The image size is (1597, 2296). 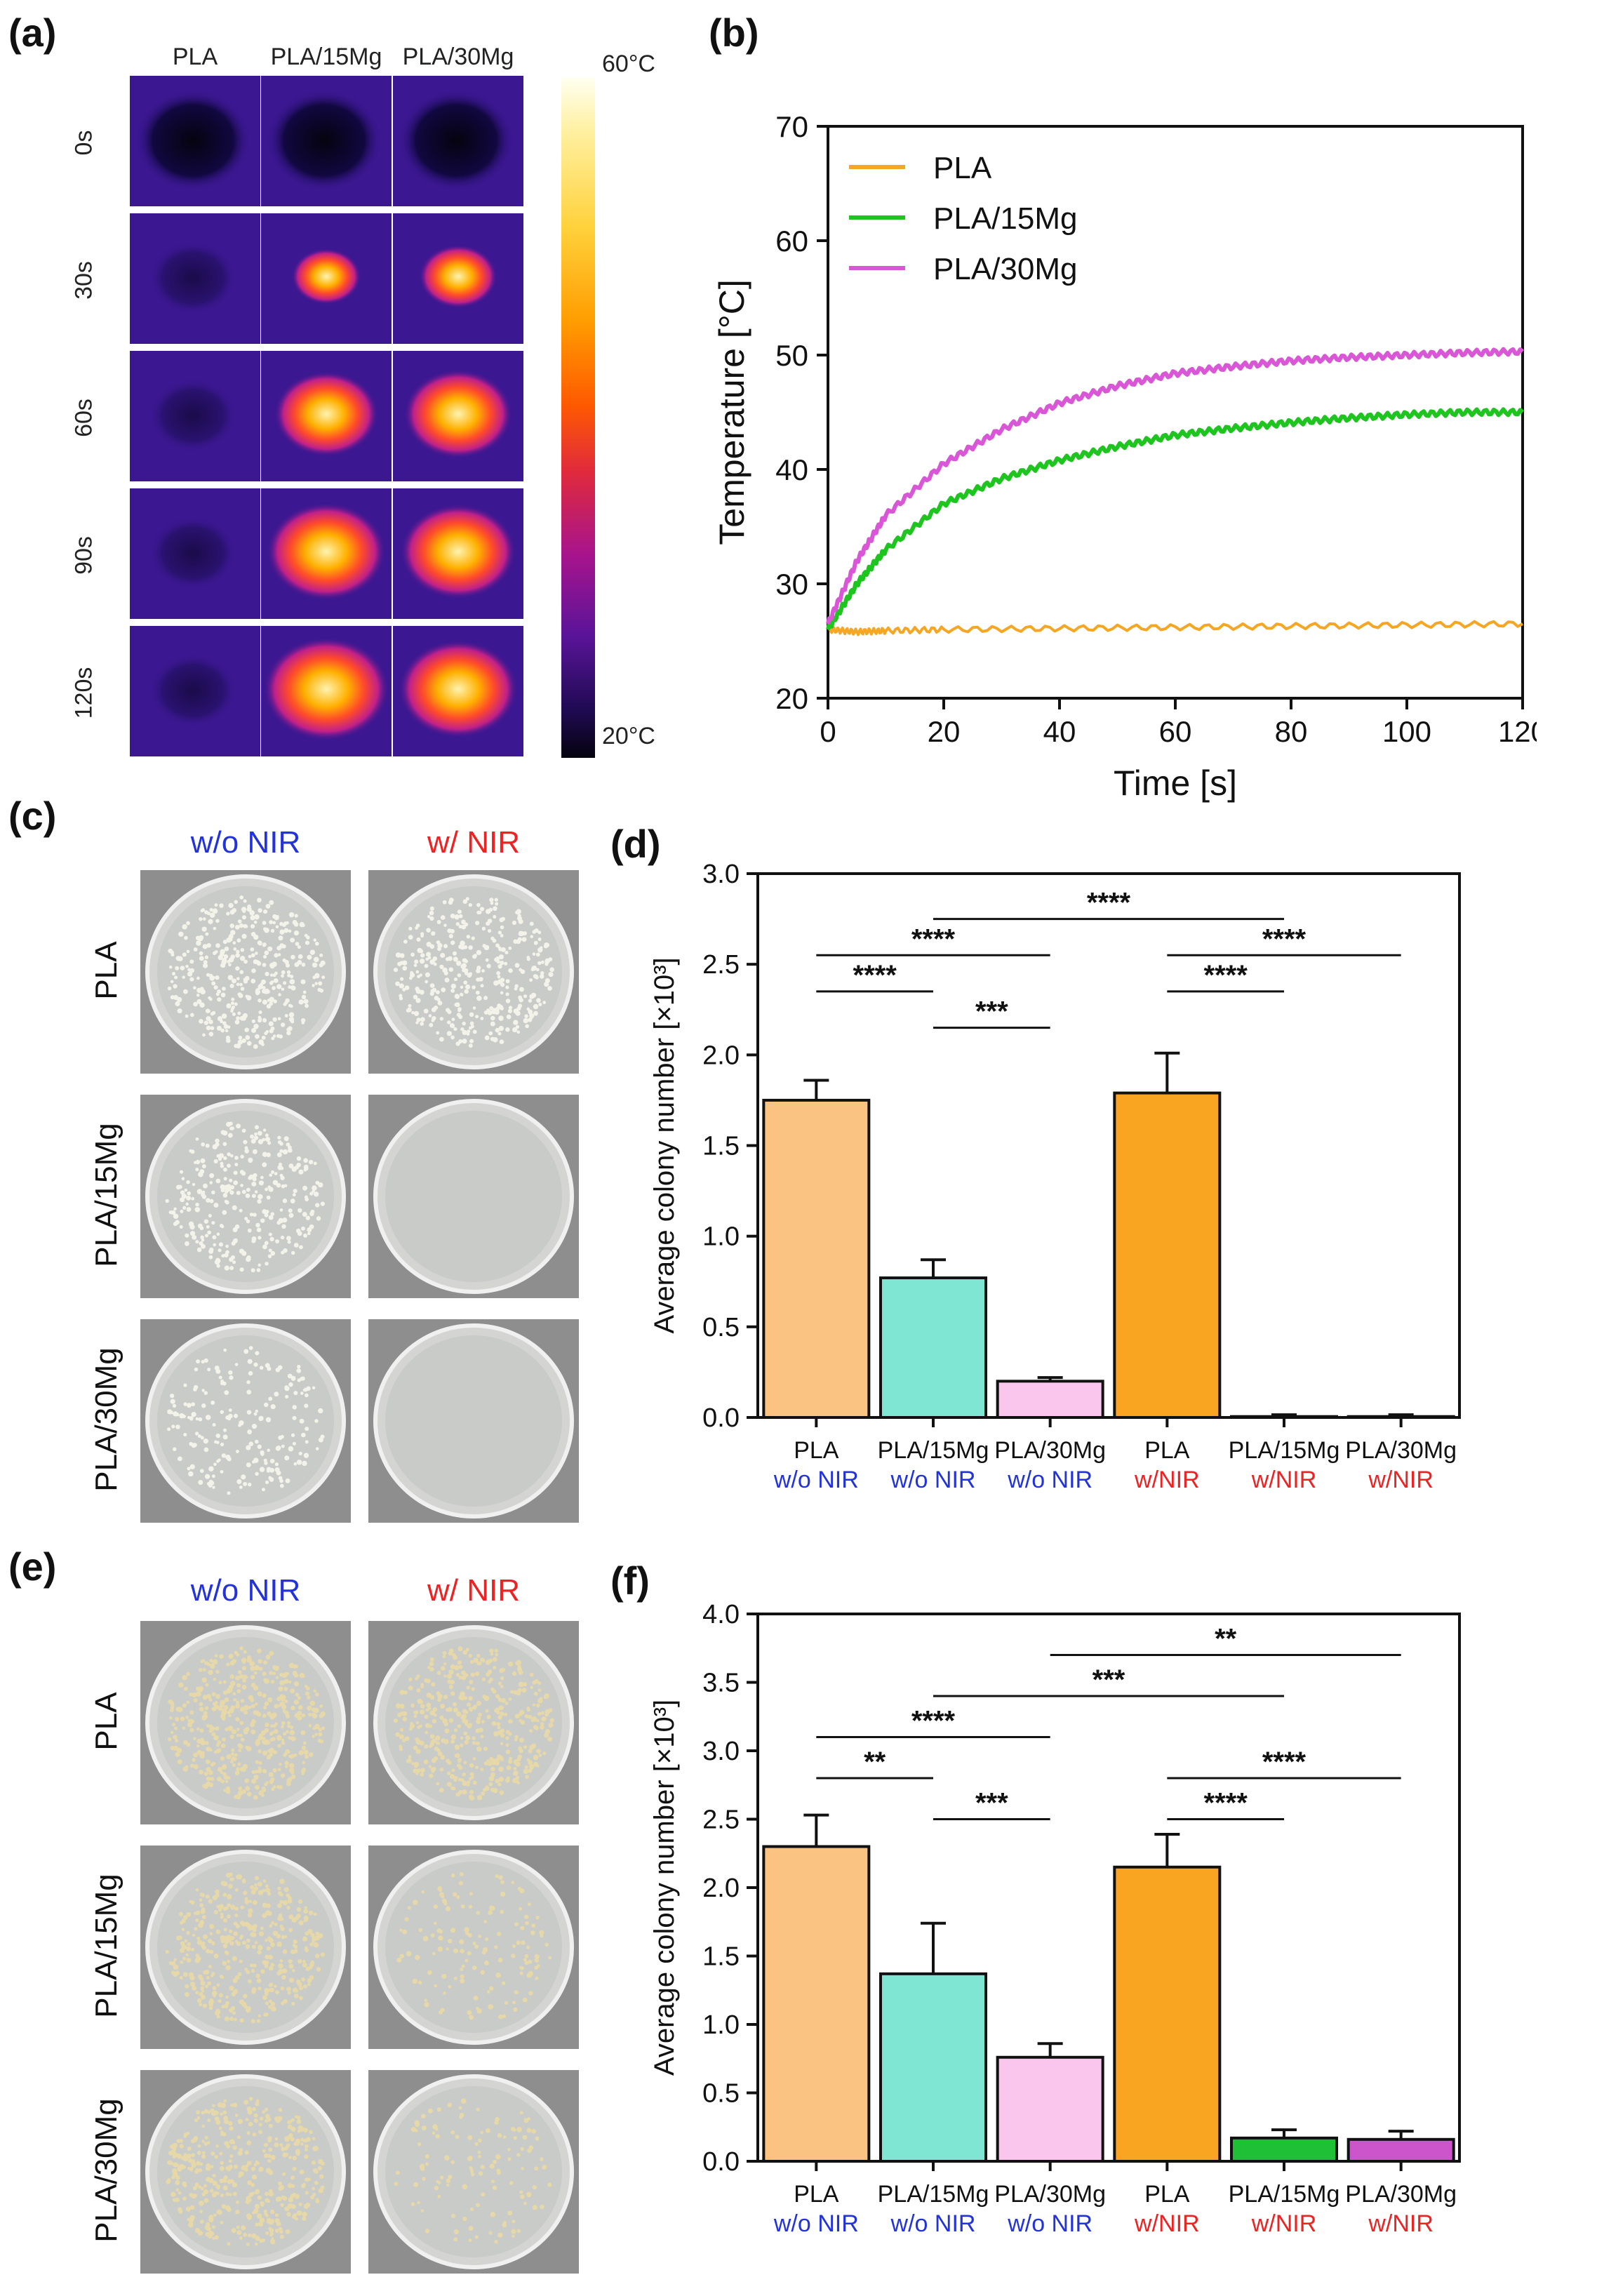 What do you see at coordinates (245, 1722) in the screenshot?
I see `petri-dish-photo` at bounding box center [245, 1722].